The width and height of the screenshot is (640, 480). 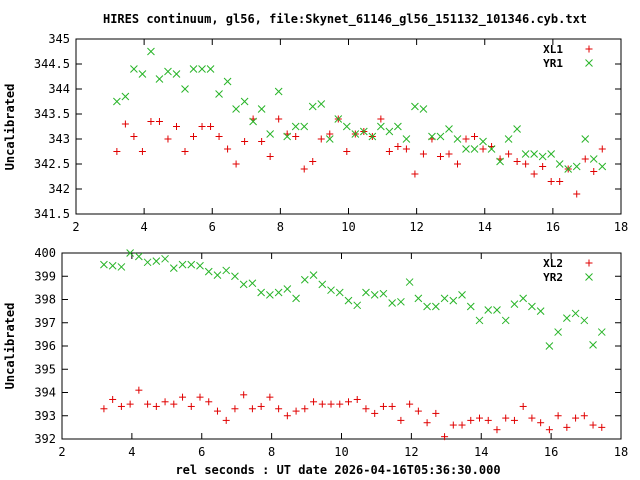 I want to click on x-tick-label: 12, so click(x=411, y=452).